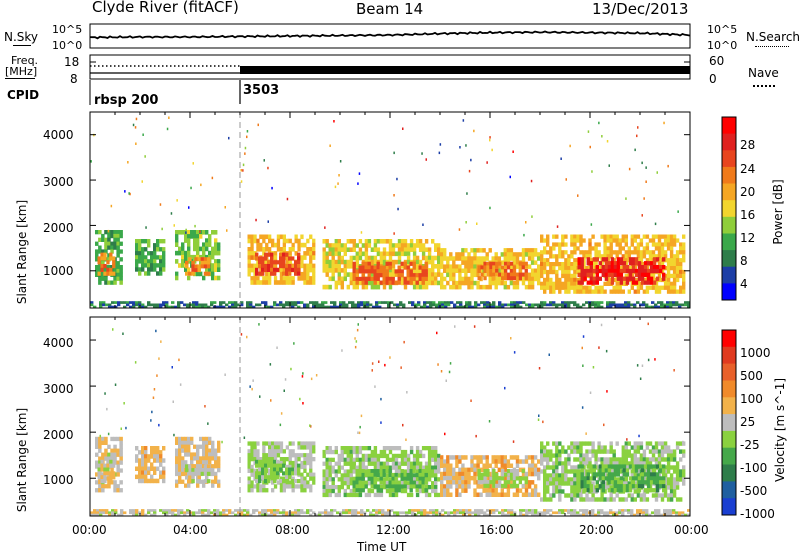 This screenshot has height=554, width=800. I want to click on date-title: 13/Dec/2013, so click(640, 9).